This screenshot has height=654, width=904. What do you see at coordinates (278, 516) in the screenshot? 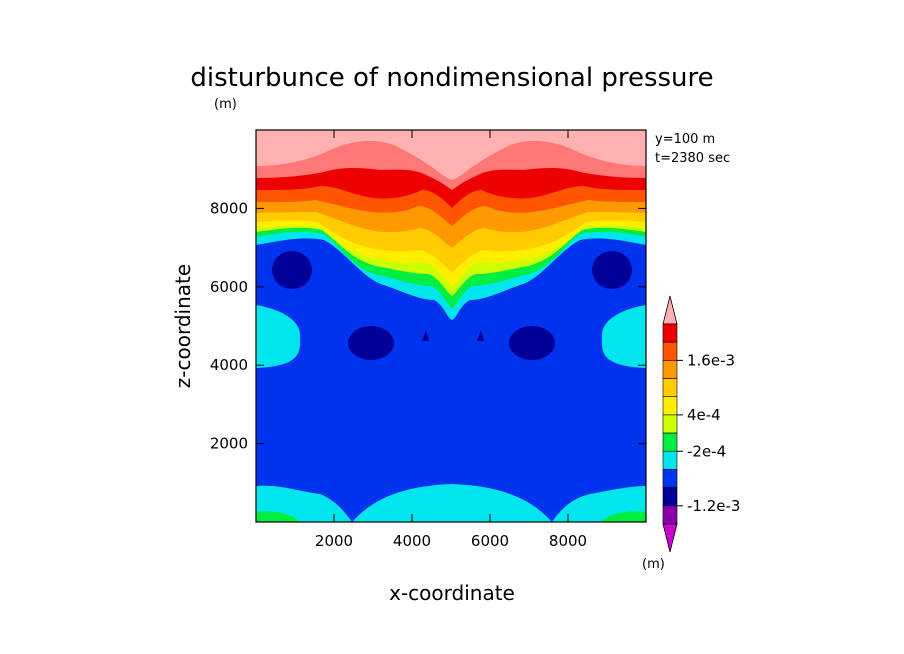
I see `band-bottom-green-left` at bounding box center [278, 516].